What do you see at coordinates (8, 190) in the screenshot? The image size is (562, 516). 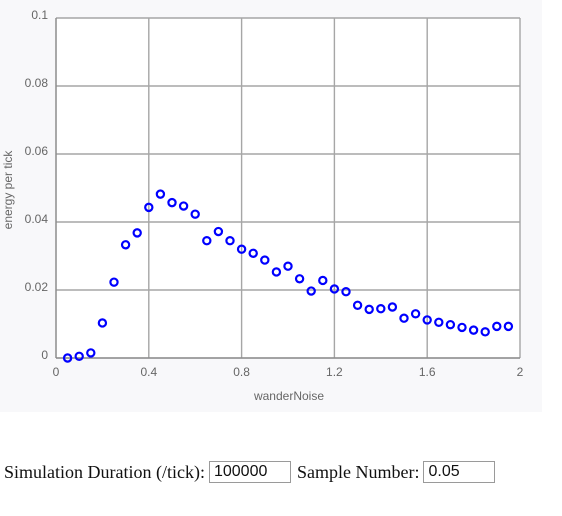 I see `y-axis-title: energy per tick` at bounding box center [8, 190].